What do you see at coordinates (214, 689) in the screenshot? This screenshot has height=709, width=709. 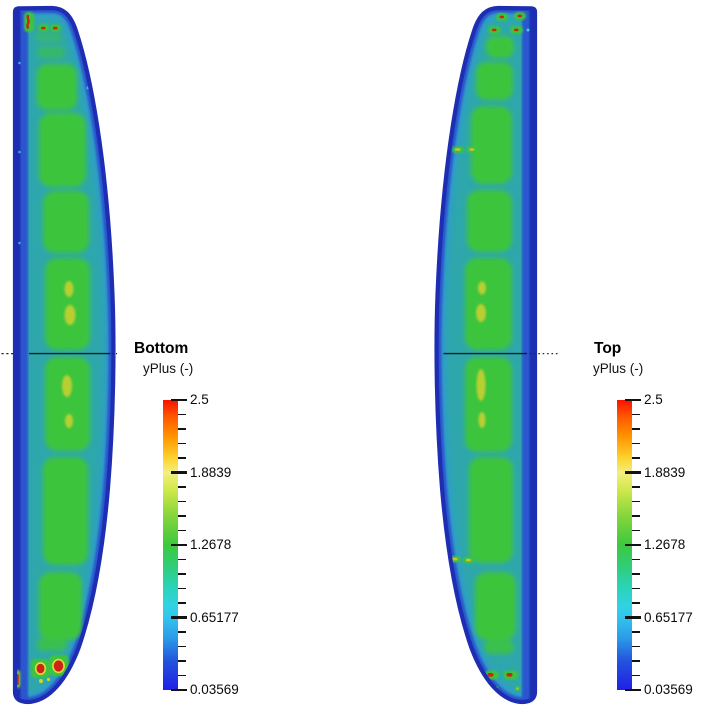 I see `colorbar-tick-label: 0.03569` at bounding box center [214, 689].